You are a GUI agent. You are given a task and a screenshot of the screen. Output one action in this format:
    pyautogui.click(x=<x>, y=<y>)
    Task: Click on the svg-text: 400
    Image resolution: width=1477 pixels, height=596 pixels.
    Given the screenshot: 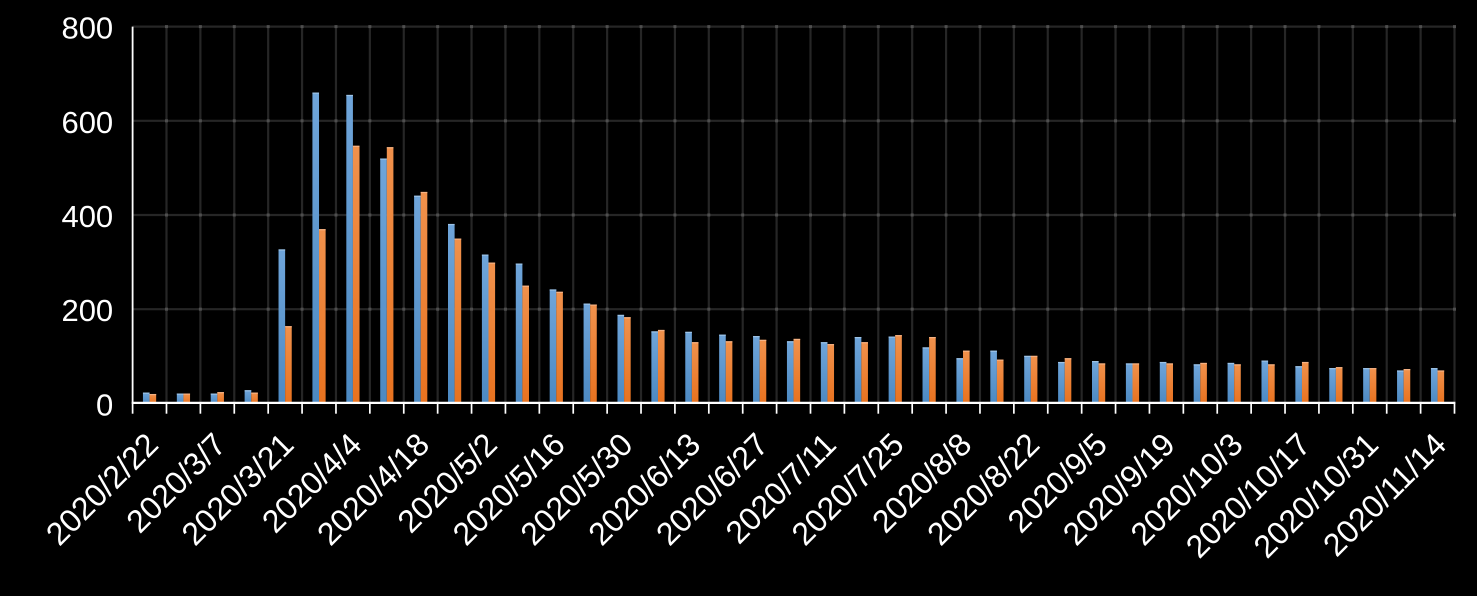 What is the action you would take?
    pyautogui.click(x=87, y=216)
    